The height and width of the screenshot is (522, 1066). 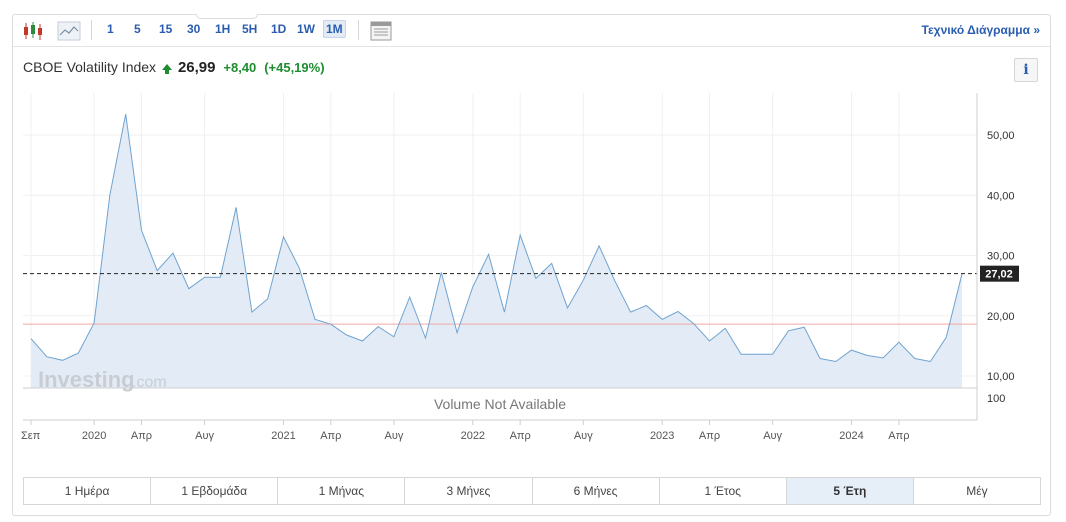 I want to click on last-value-marker: 27,02, so click(x=999, y=273).